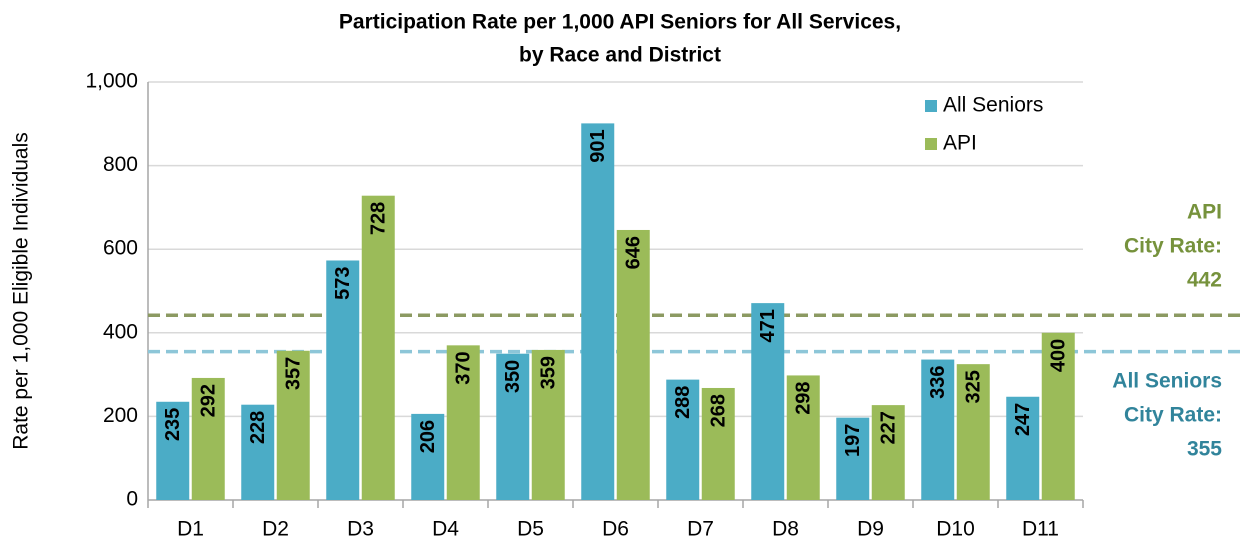  I want to click on data-label: 268, so click(719, 410).